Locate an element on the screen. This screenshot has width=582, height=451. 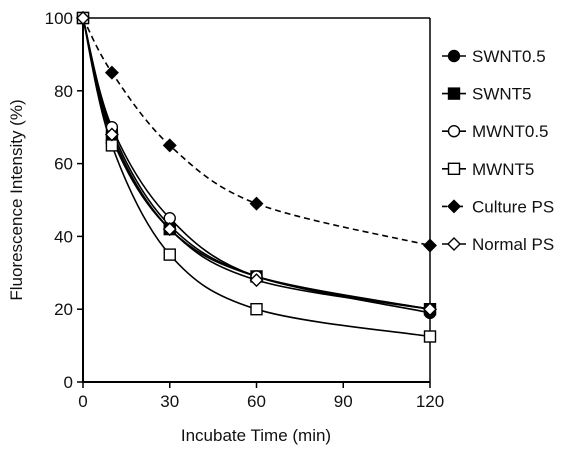
y-tick-label: 100 is located at coordinates (59, 18).